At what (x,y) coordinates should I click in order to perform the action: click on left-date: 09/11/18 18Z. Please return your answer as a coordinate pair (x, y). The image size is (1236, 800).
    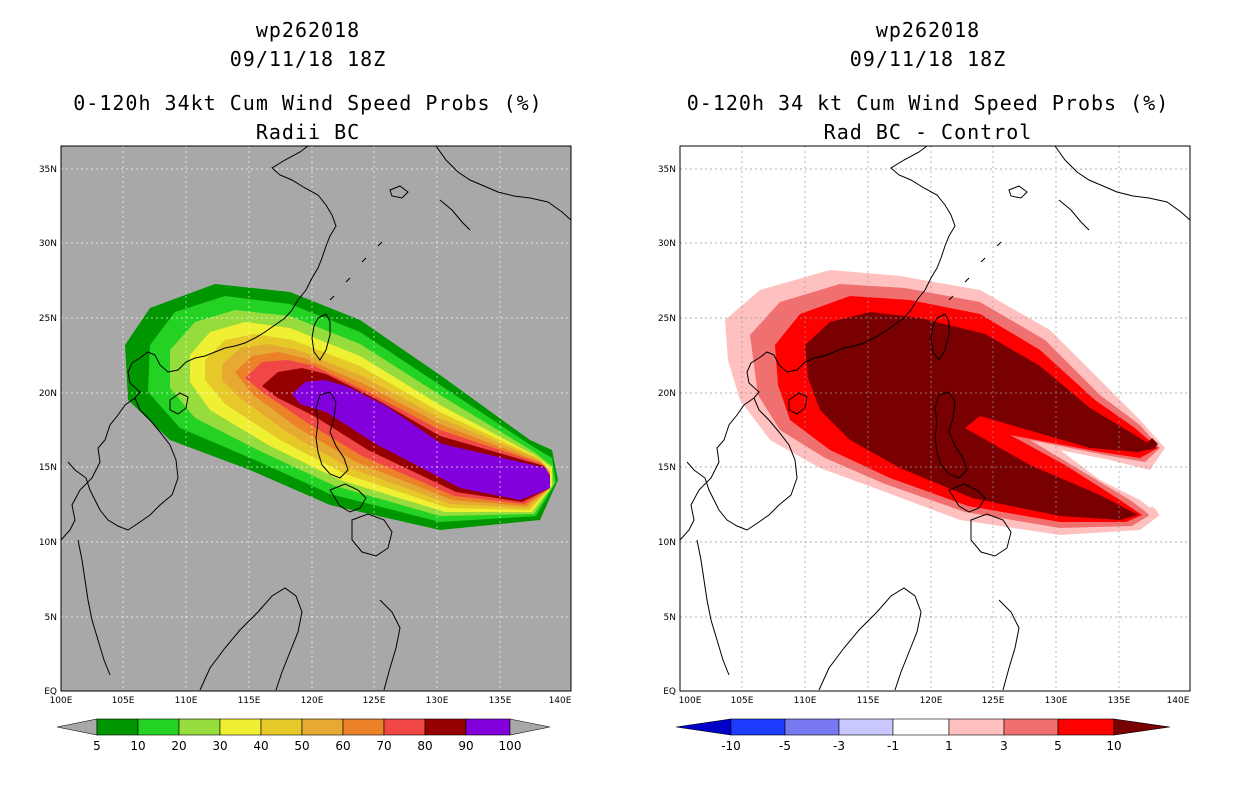
    Looking at the image, I should click on (308, 59).